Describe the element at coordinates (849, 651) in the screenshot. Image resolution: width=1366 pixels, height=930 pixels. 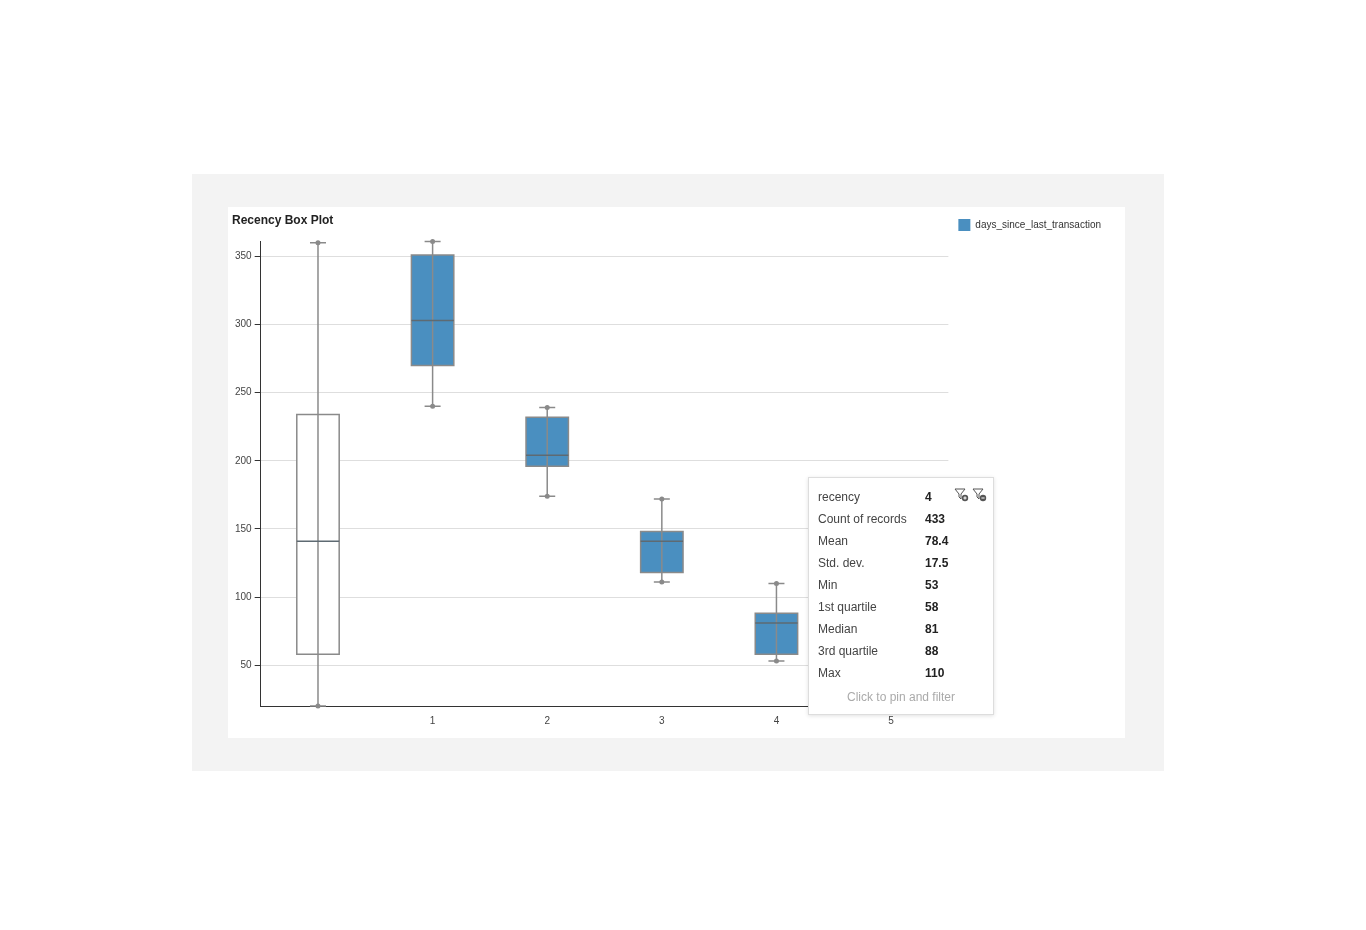
I see `annotation: 3rd quartile` at that location.